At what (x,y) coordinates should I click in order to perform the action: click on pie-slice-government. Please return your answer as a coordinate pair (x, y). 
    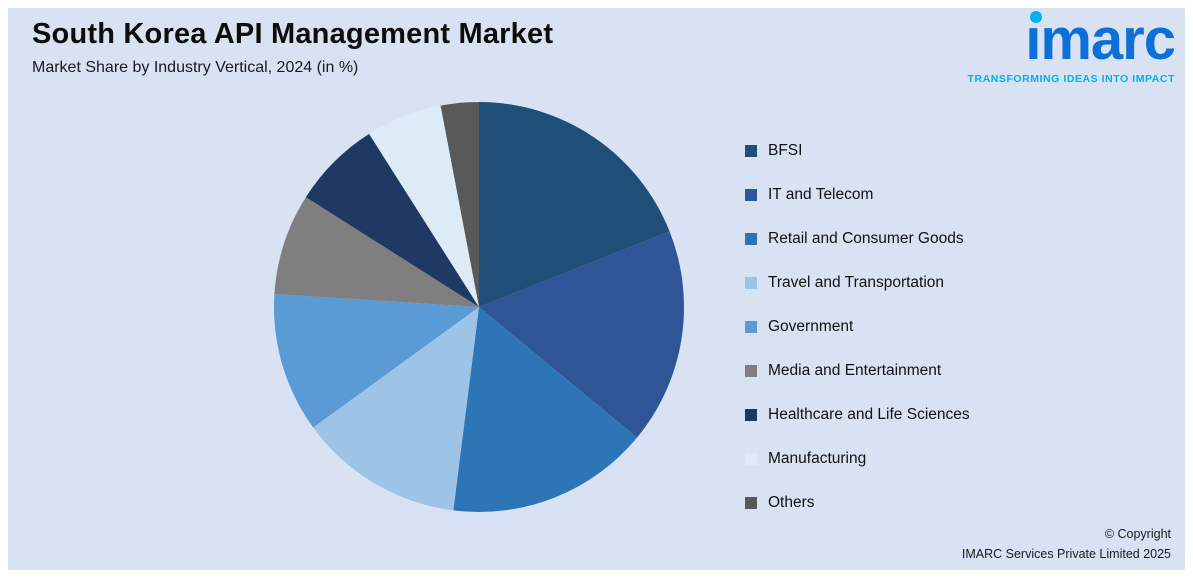
    Looking at the image, I should click on (376, 361).